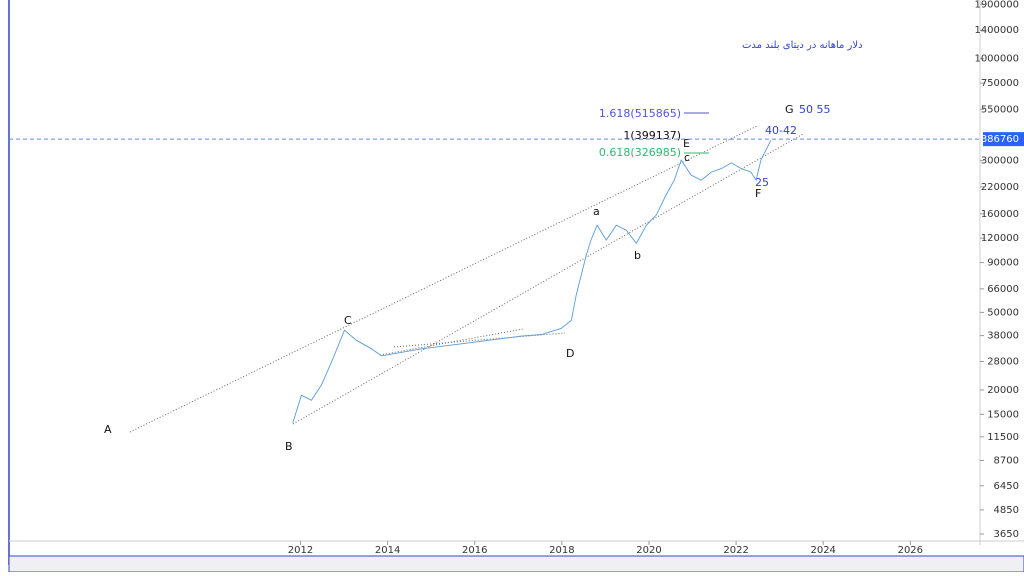 This screenshot has width=1024, height=576. I want to click on x-tick-label: 2018, so click(561, 550).